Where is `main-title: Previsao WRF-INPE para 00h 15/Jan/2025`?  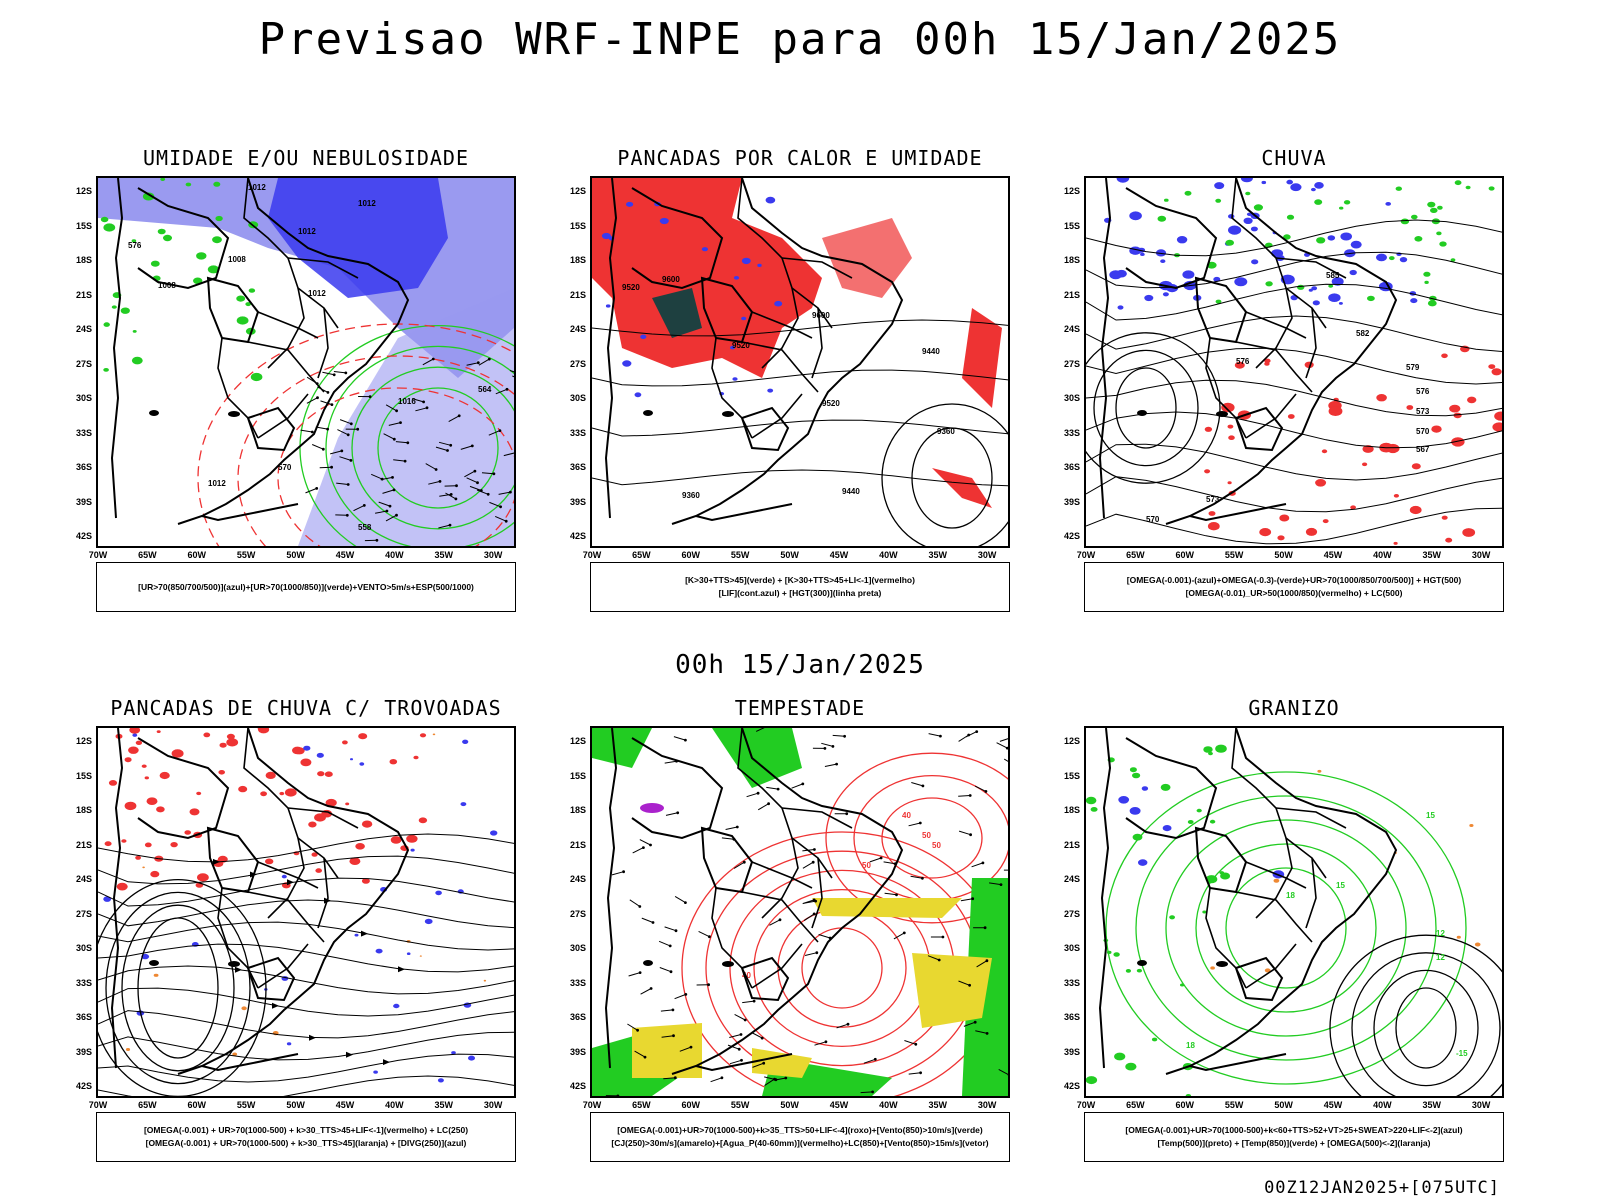 main-title: Previsao WRF-INPE para 00h 15/Jan/2025 is located at coordinates (800, 39).